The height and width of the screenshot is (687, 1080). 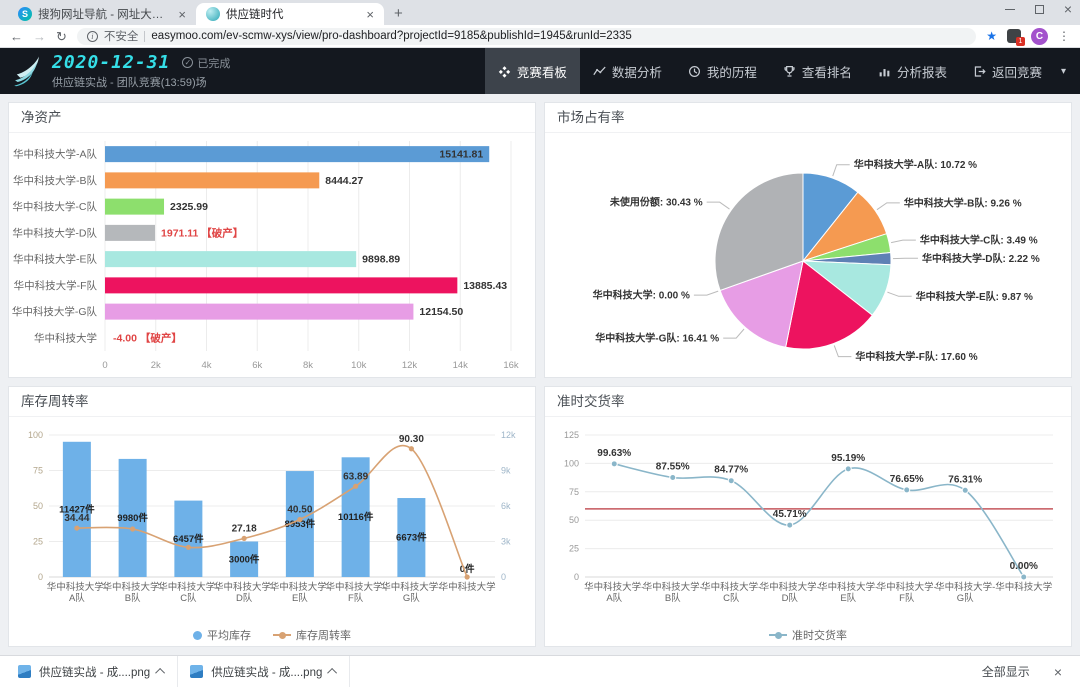 What do you see at coordinates (571, 463) in the screenshot?
I see `svg-text: 100` at bounding box center [571, 463].